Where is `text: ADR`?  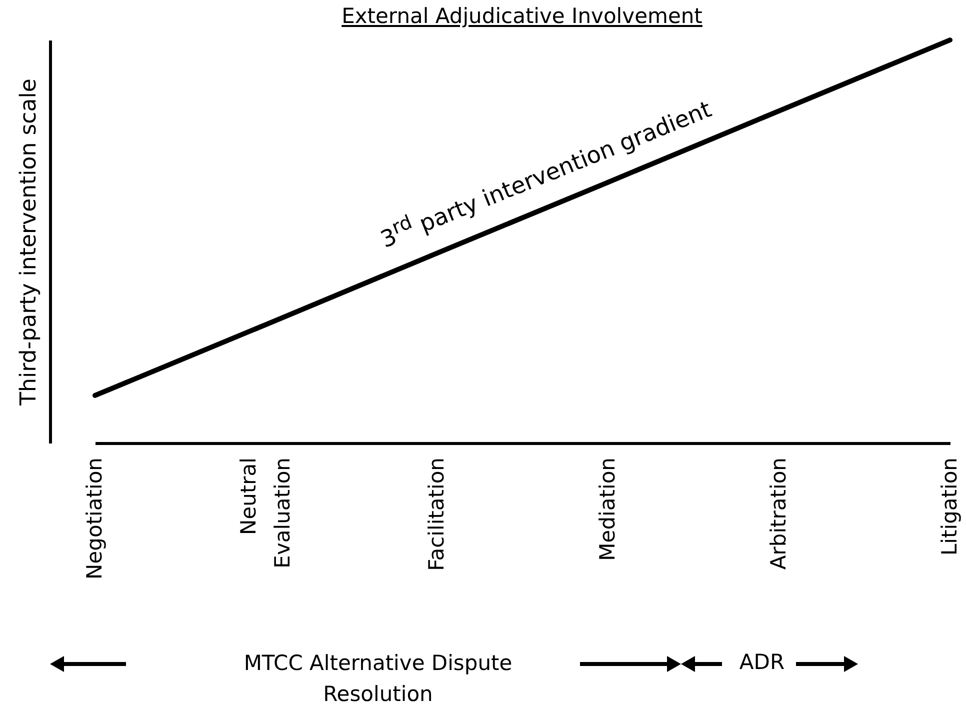 text: ADR is located at coordinates (762, 662).